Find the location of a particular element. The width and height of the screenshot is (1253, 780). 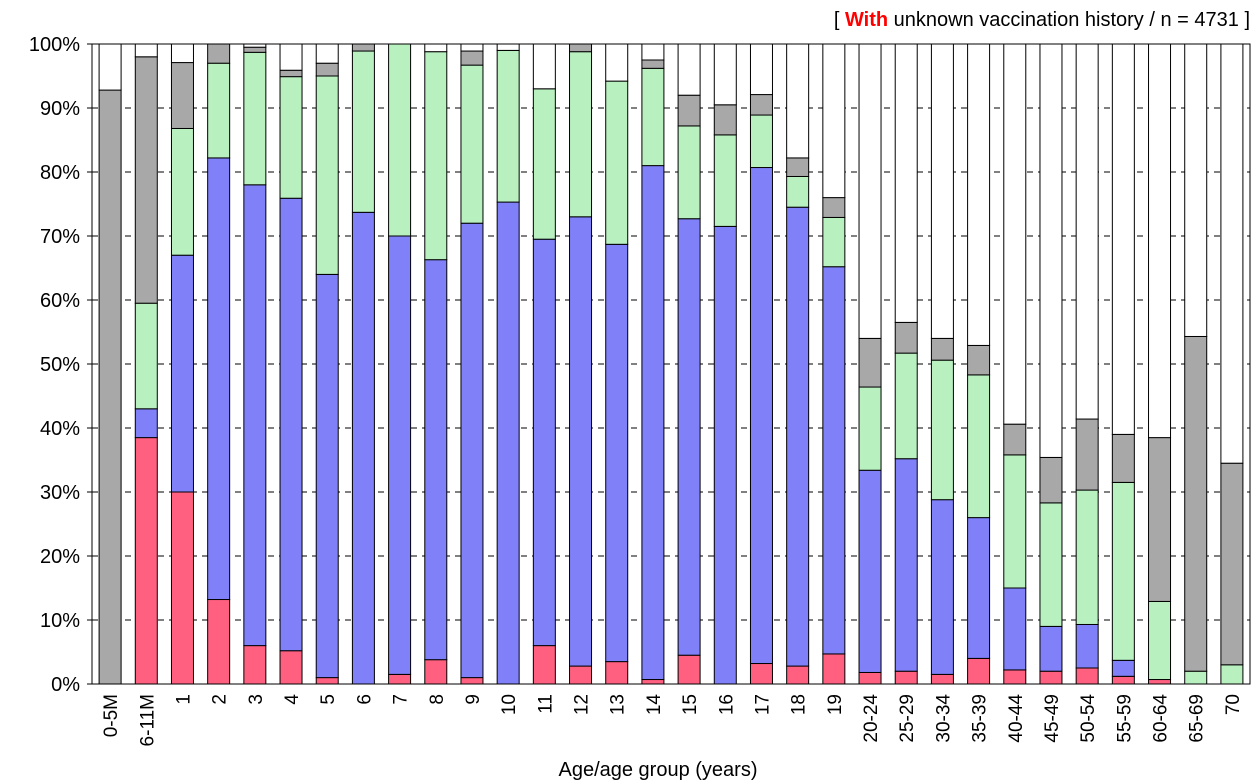

x-category-label: 0-5M is located at coordinates (111, 715).